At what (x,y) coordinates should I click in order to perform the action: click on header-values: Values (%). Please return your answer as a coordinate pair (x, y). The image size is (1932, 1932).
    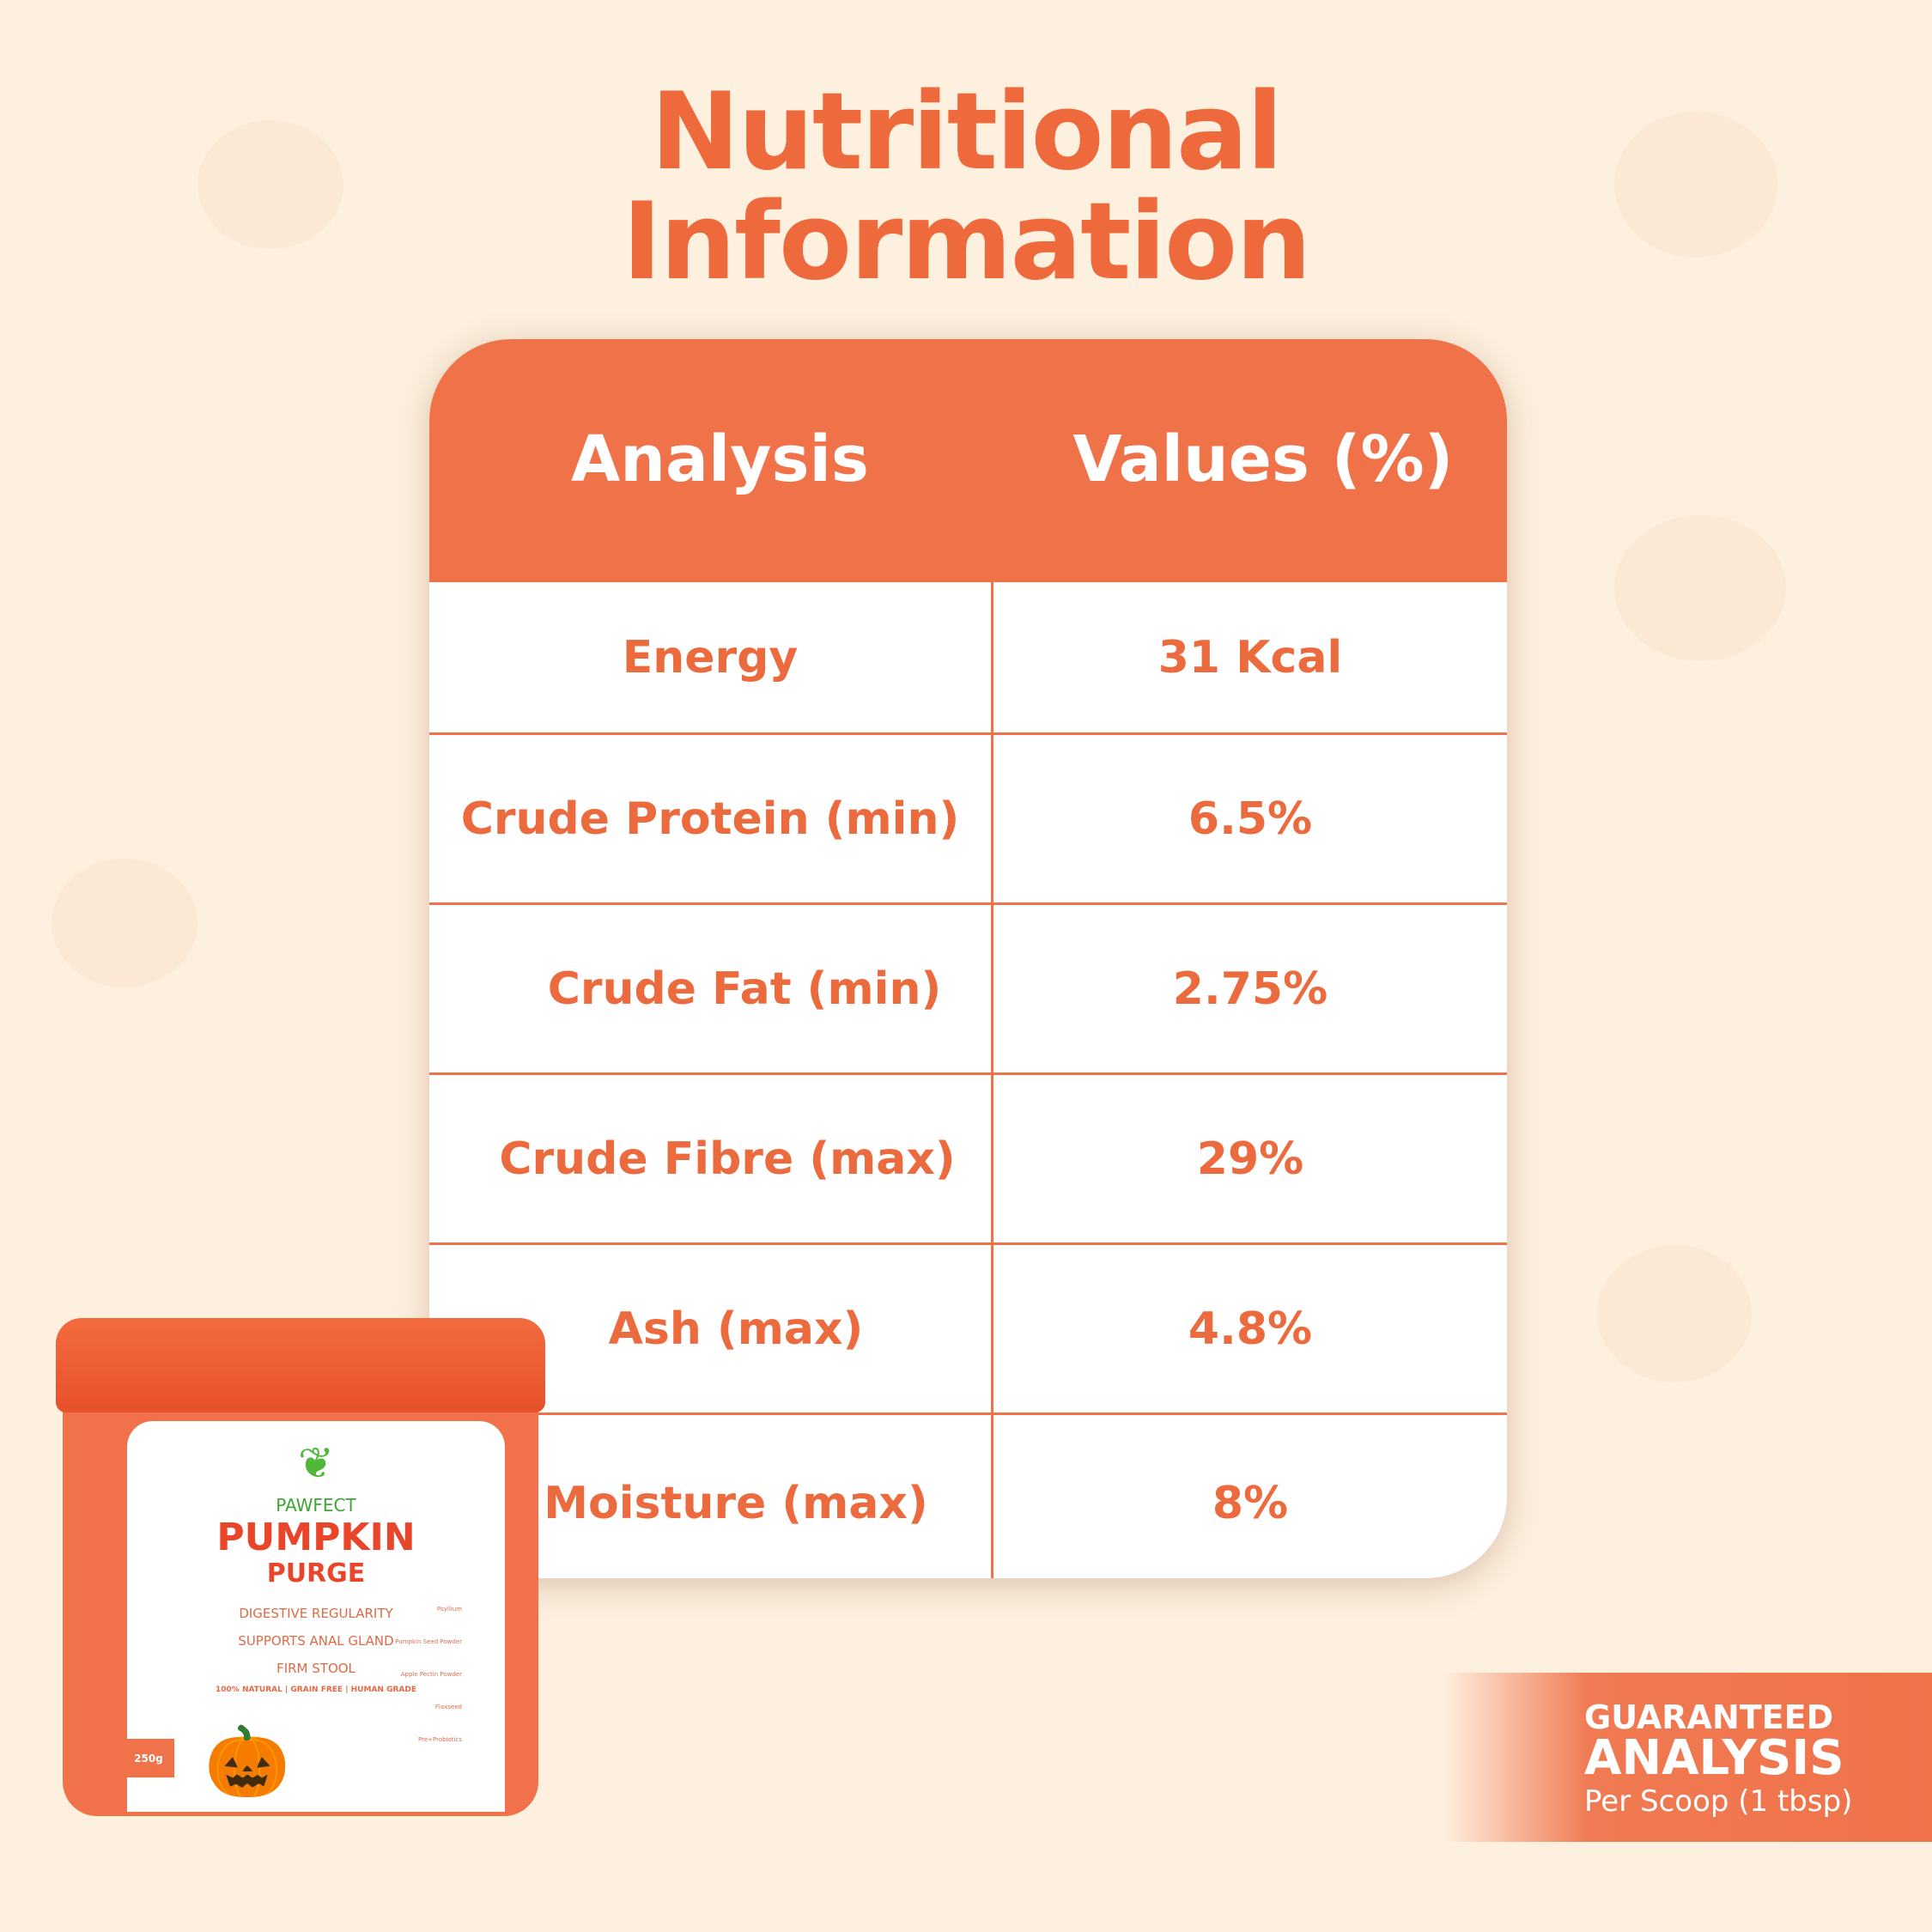
    Looking at the image, I should click on (1263, 459).